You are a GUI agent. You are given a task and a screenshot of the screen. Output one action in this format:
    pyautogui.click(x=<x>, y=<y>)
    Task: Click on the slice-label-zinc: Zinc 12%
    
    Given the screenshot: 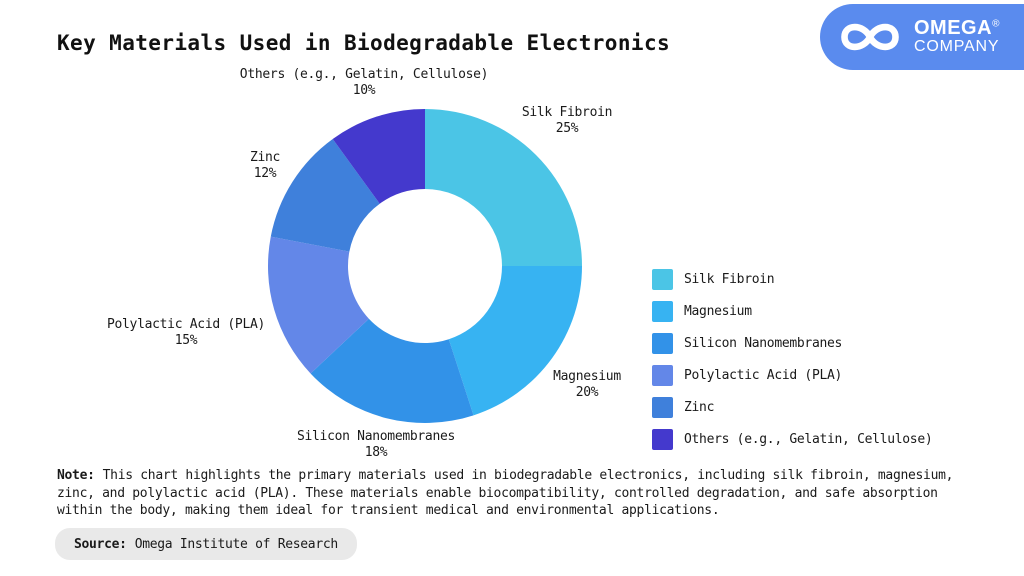 What is the action you would take?
    pyautogui.click(x=265, y=165)
    